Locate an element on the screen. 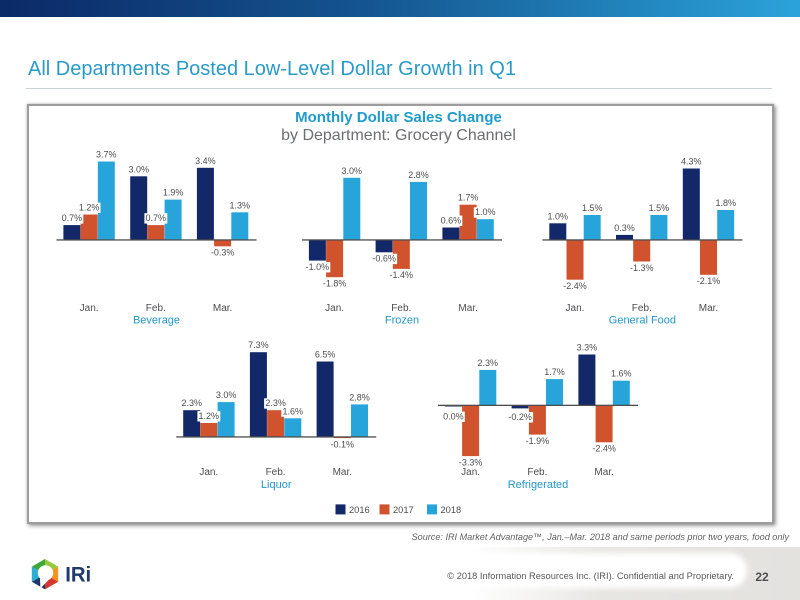 This screenshot has width=800, height=600. svg-text: Liquor is located at coordinates (276, 485).